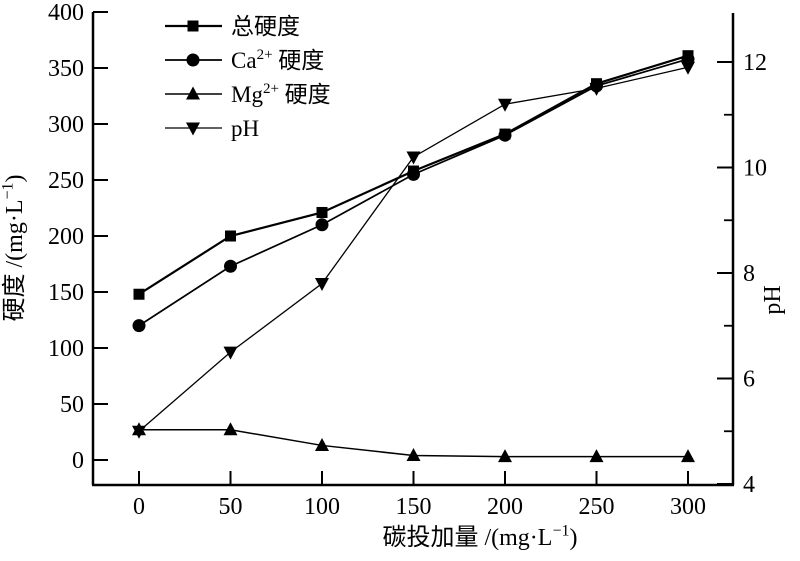 This screenshot has width=800, height=561. What do you see at coordinates (505, 507) in the screenshot?
I see `x-axis-tick-label: 200` at bounding box center [505, 507].